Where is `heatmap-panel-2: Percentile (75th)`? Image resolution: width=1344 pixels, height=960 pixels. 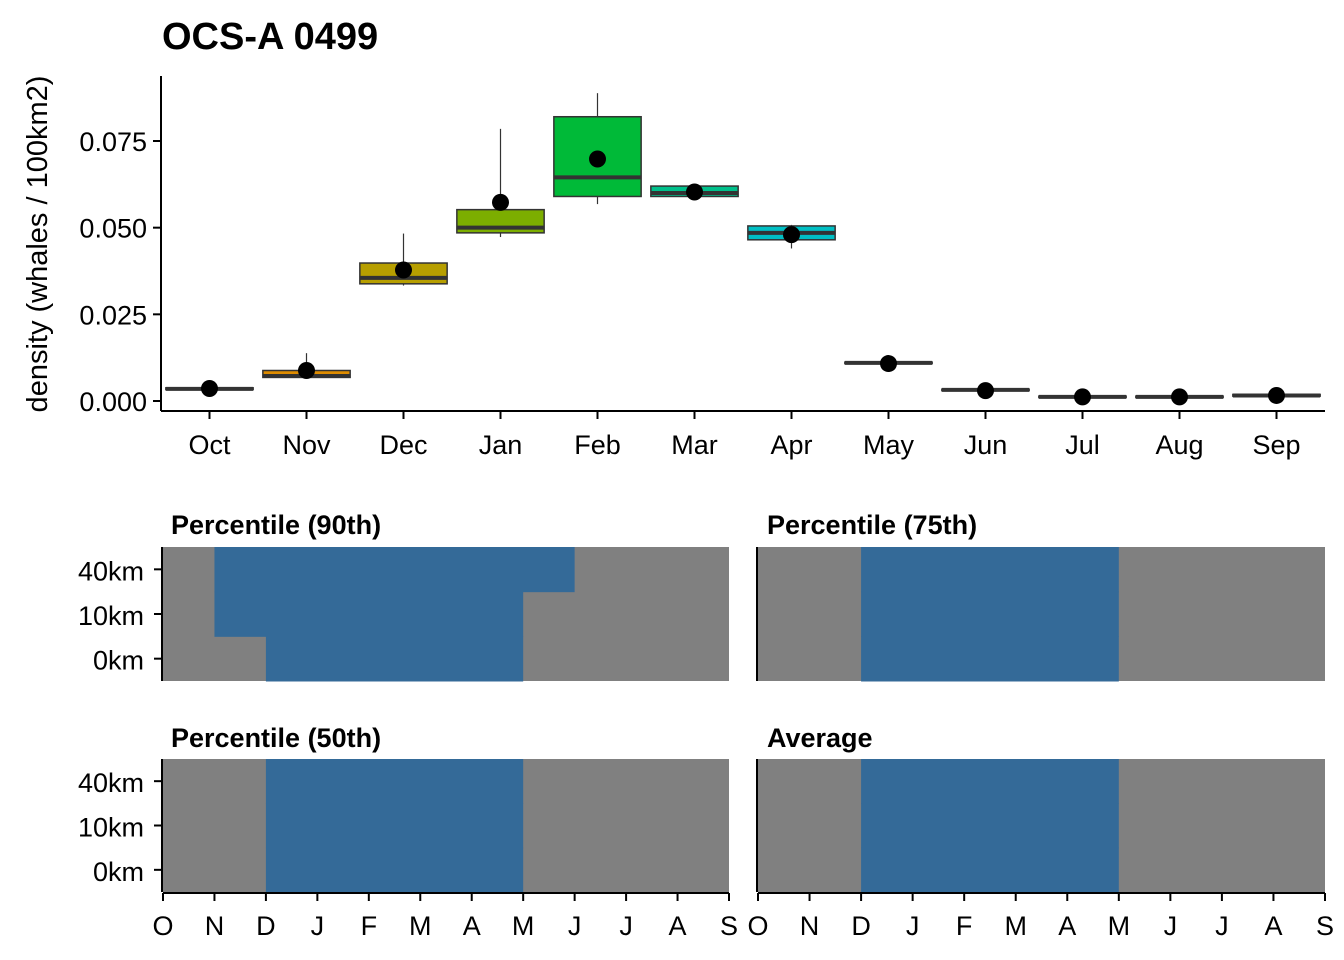
heatmap-panel-2: Percentile (75th) is located at coordinates (1040, 596).